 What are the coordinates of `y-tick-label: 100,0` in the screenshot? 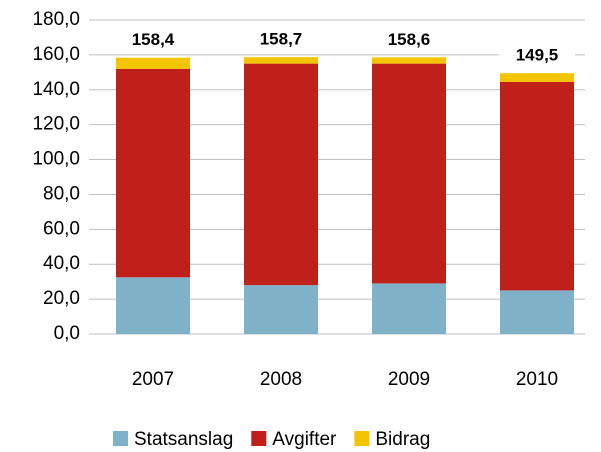 It's located at (56, 159).